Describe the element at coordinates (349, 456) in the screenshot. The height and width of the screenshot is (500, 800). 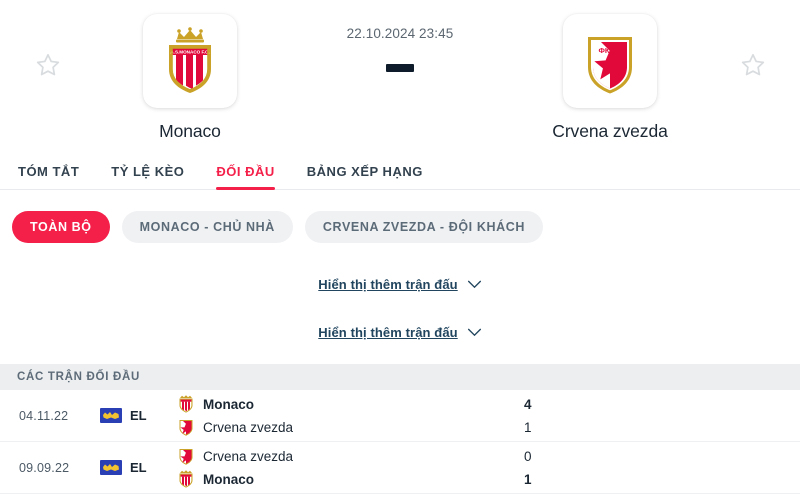
I see `home-team-line: Crvena zvezda` at that location.